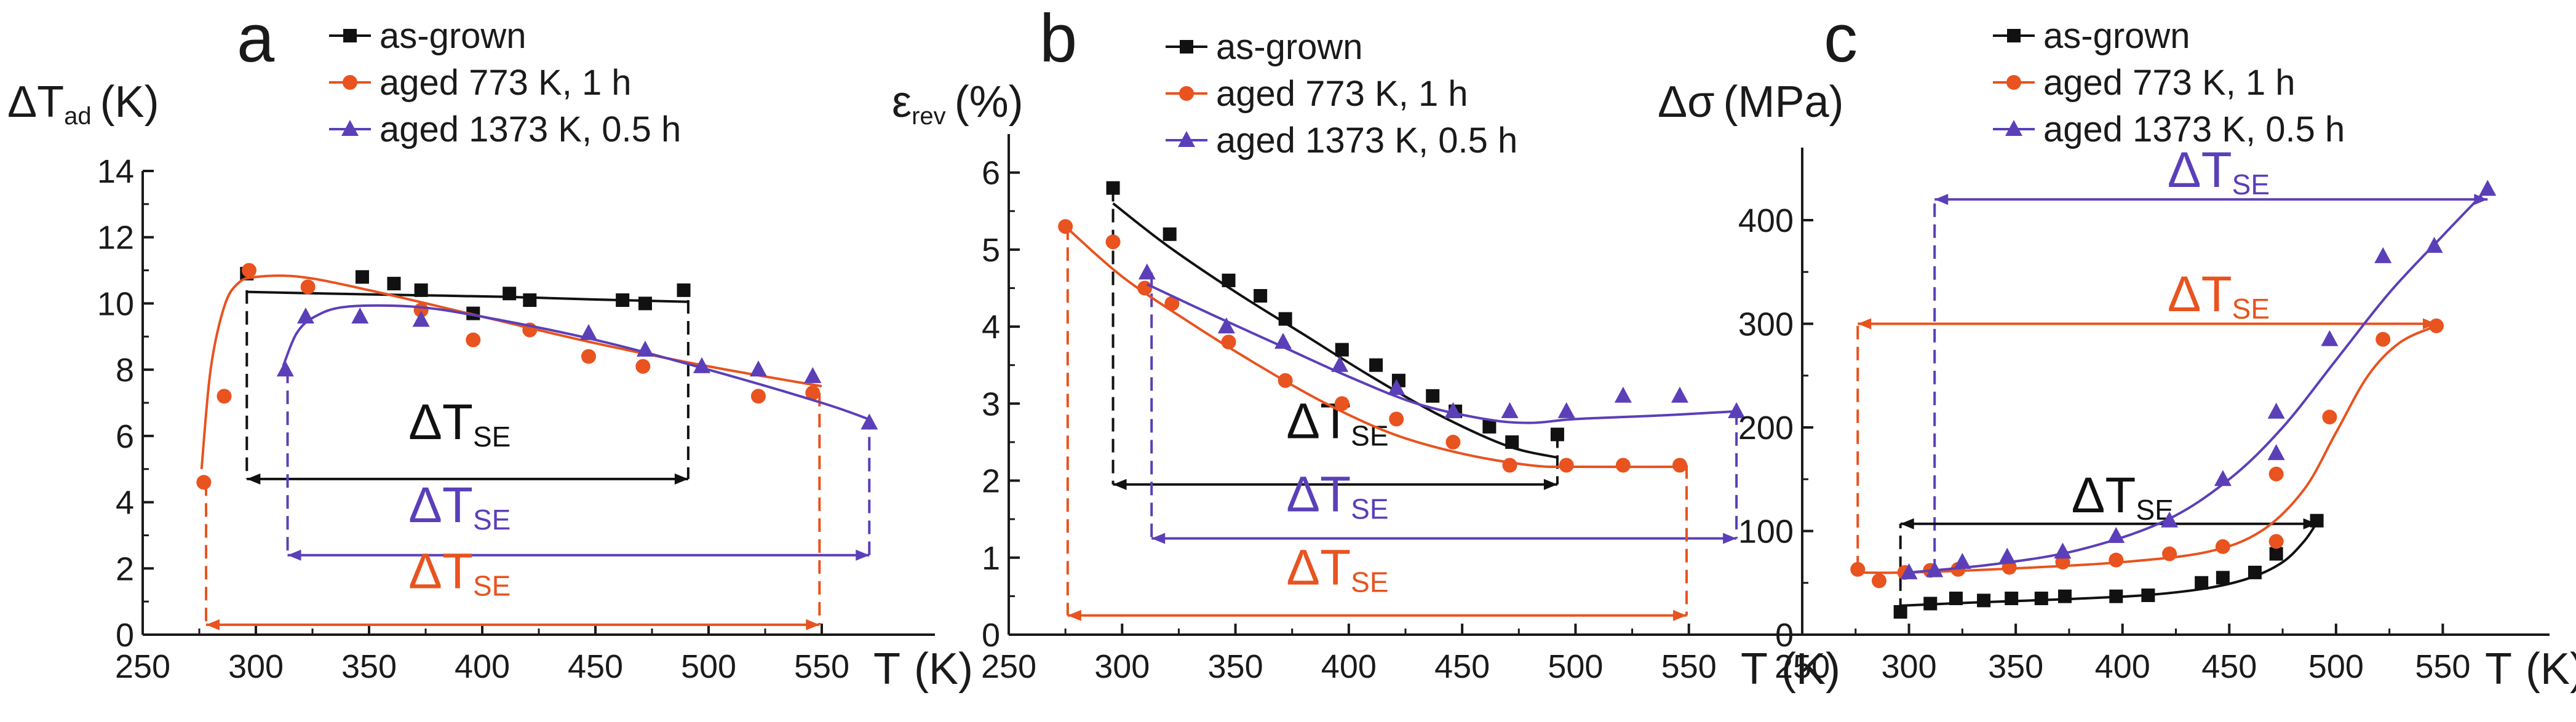  Describe the element at coordinates (1575, 667) in the screenshot. I see `x-tick-label: 500` at that location.